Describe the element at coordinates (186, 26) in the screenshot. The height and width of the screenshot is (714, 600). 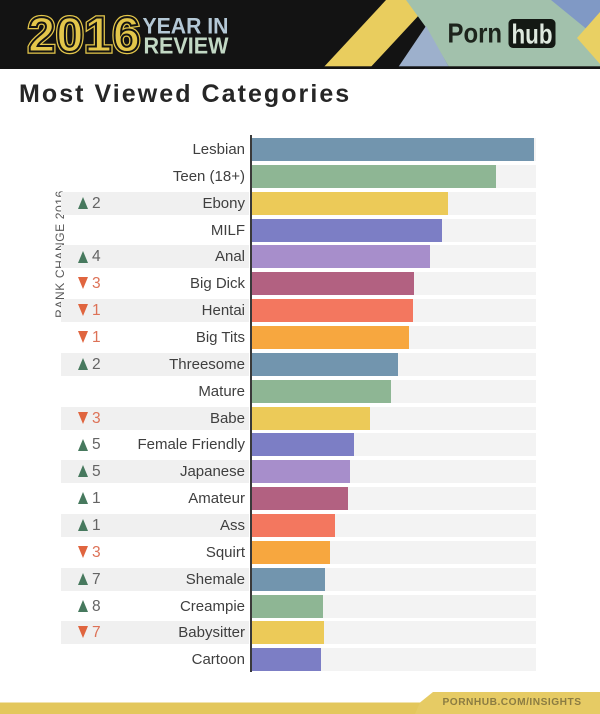
I see `svg-text: YEAR IN` at that location.